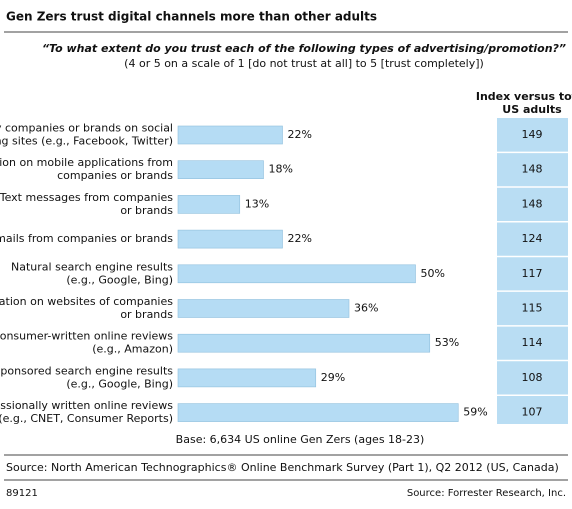 This screenshot has width=572, height=509. Describe the element at coordinates (433, 273) in the screenshot. I see `value-label: 50%` at that location.